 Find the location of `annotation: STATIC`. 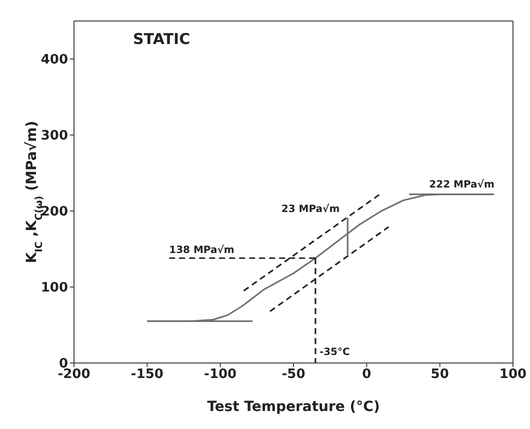

annotation: STATIC is located at coordinates (161, 39).